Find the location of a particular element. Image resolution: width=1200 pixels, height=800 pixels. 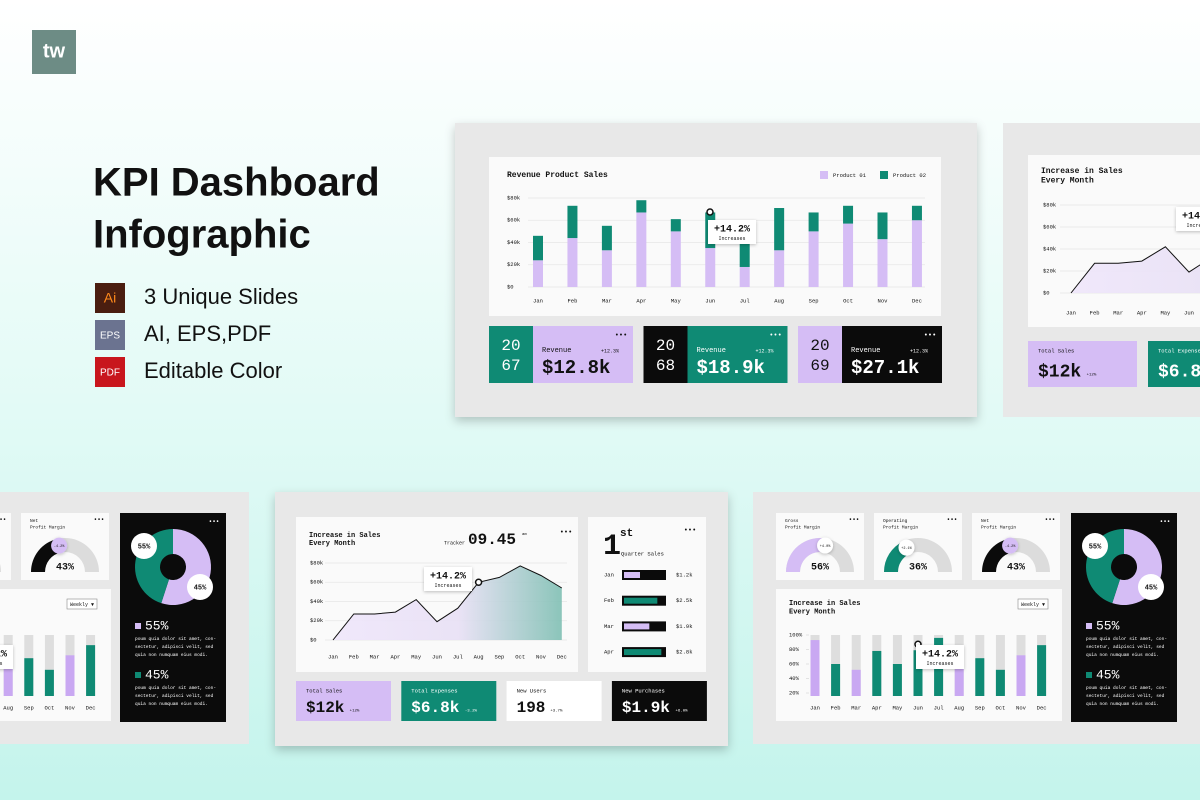

y-tick-label: 20% is located at coordinates (794, 692).